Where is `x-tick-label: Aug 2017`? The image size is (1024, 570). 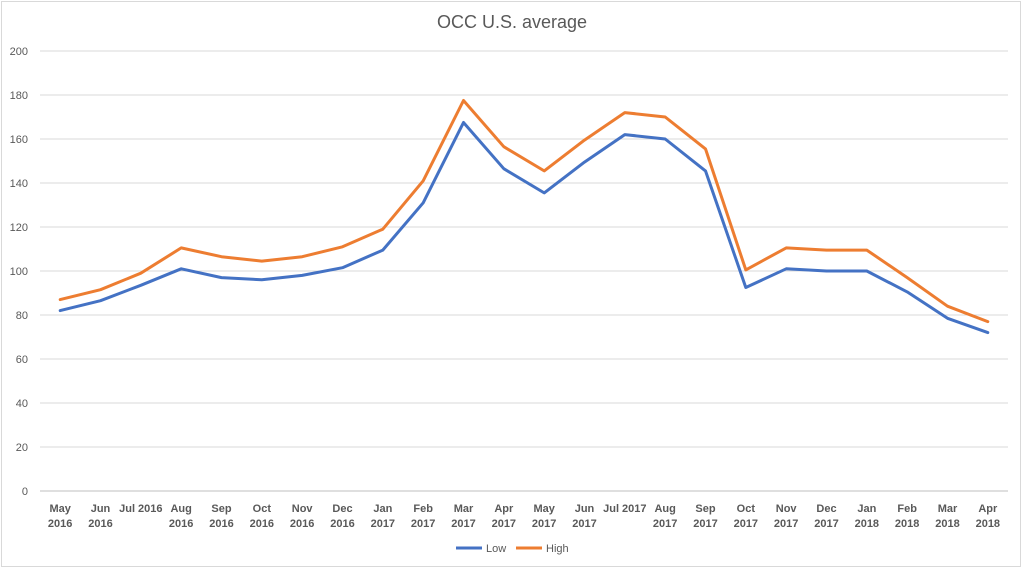 x-tick-label: Aug 2017 is located at coordinates (665, 516).